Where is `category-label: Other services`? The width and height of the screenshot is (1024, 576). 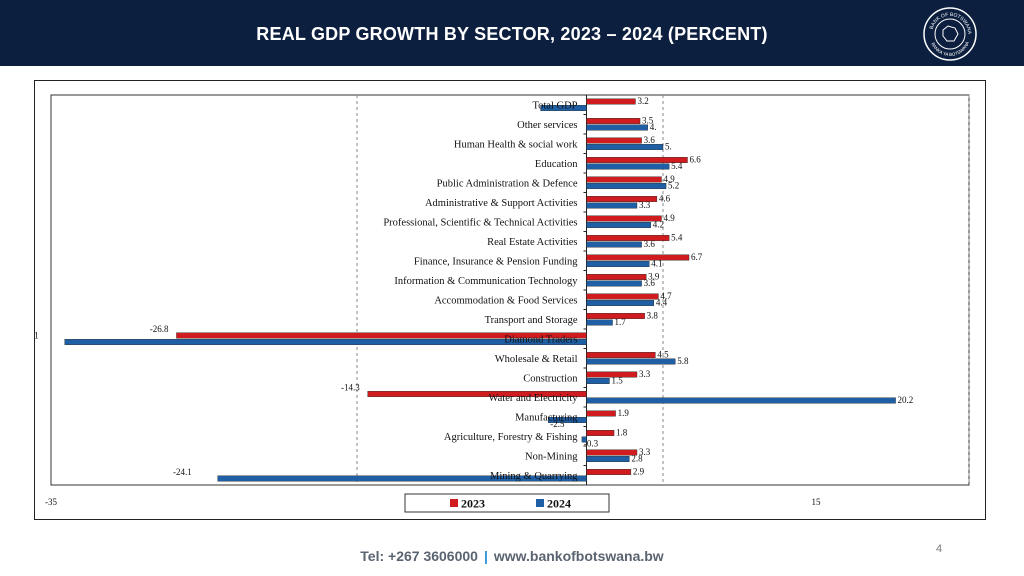 category-label: Other services is located at coordinates (547, 125).